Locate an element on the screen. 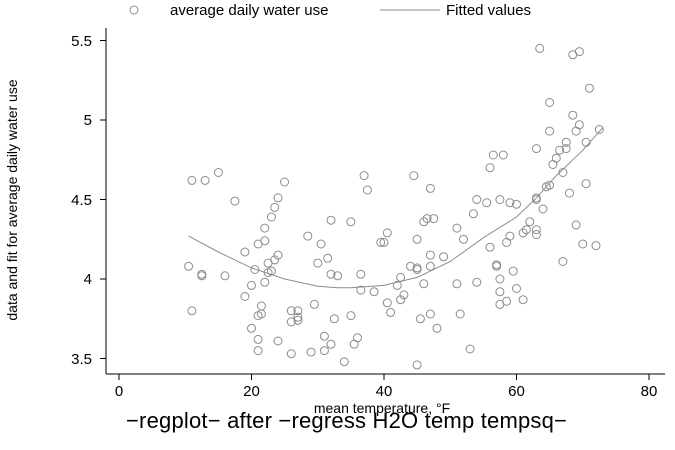  x-tick-label: 20 is located at coordinates (251, 391).